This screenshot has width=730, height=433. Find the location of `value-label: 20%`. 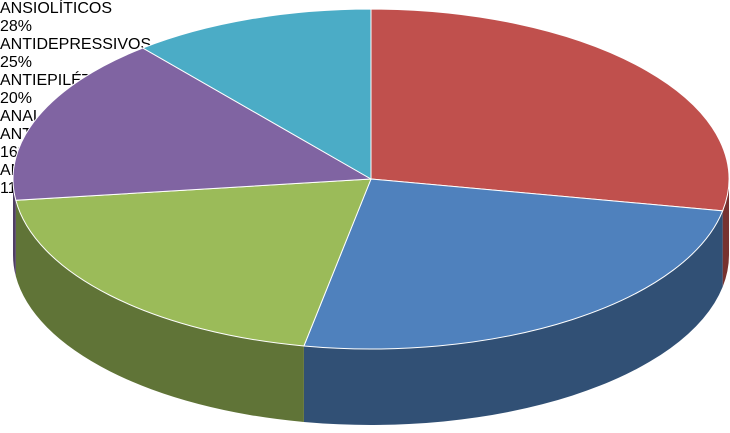

value-label: 20% is located at coordinates (16, 98).